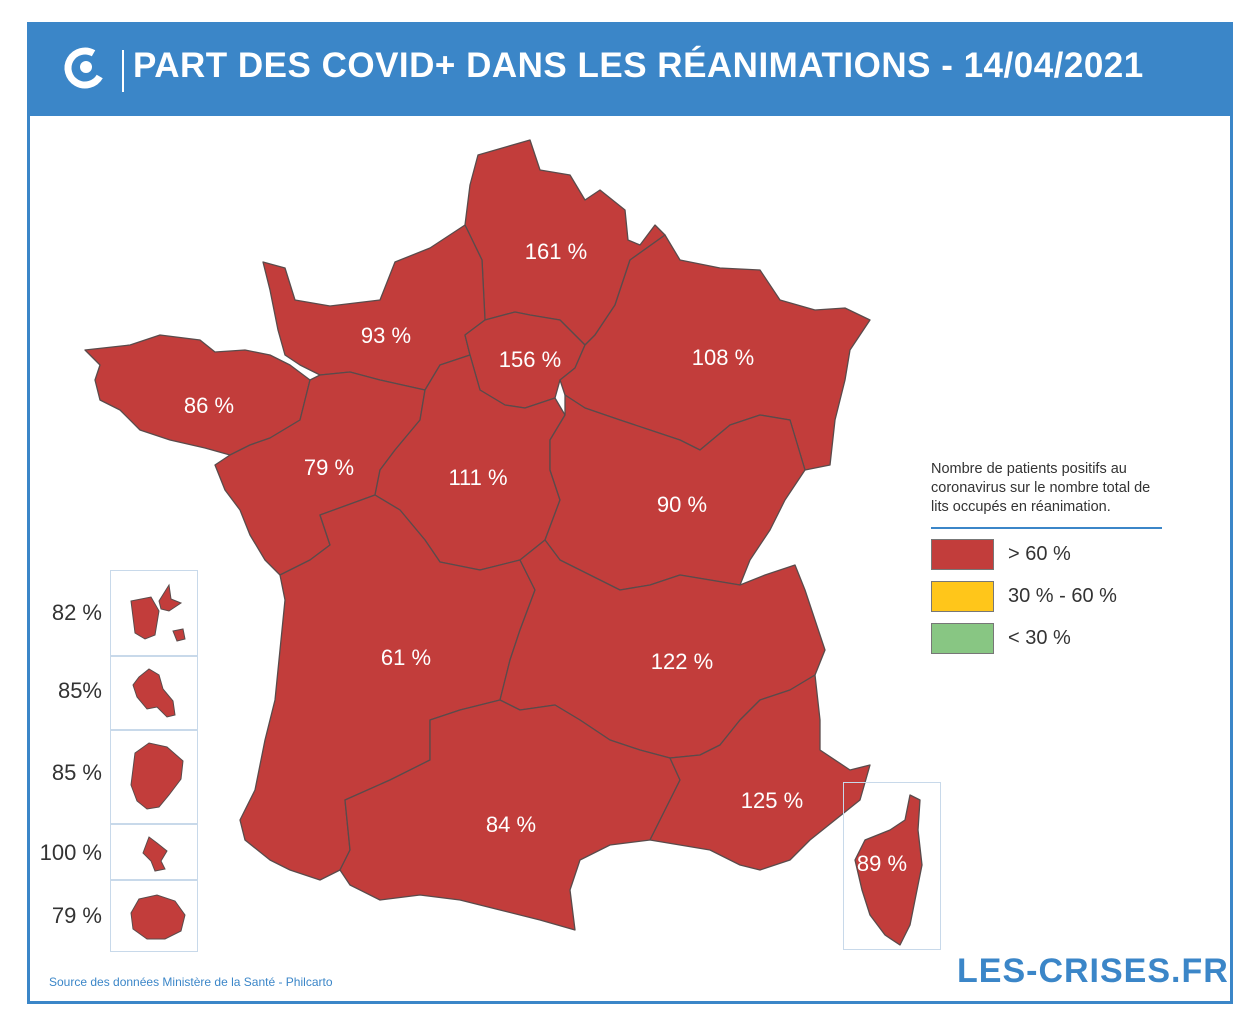 The image size is (1259, 1024). Describe the element at coordinates (682, 504) in the screenshot. I see `region-label: 90 %` at that location.